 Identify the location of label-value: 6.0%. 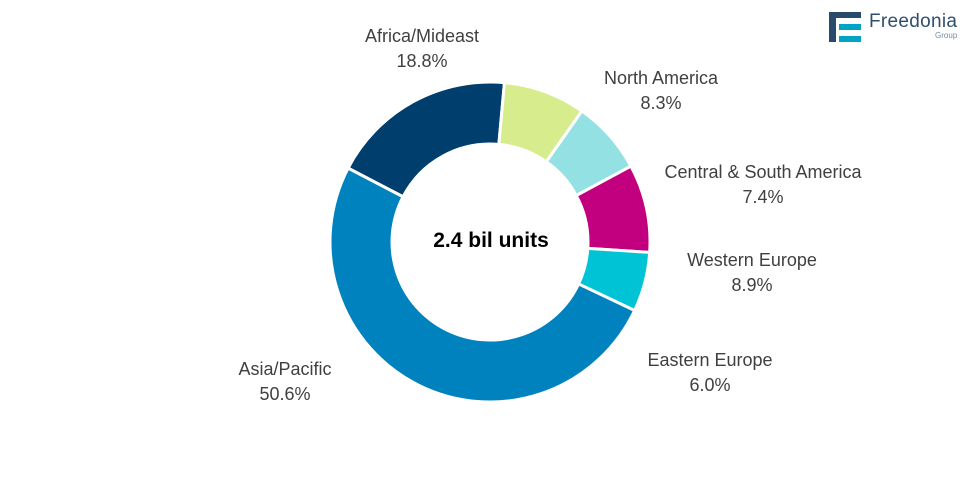
(710, 385).